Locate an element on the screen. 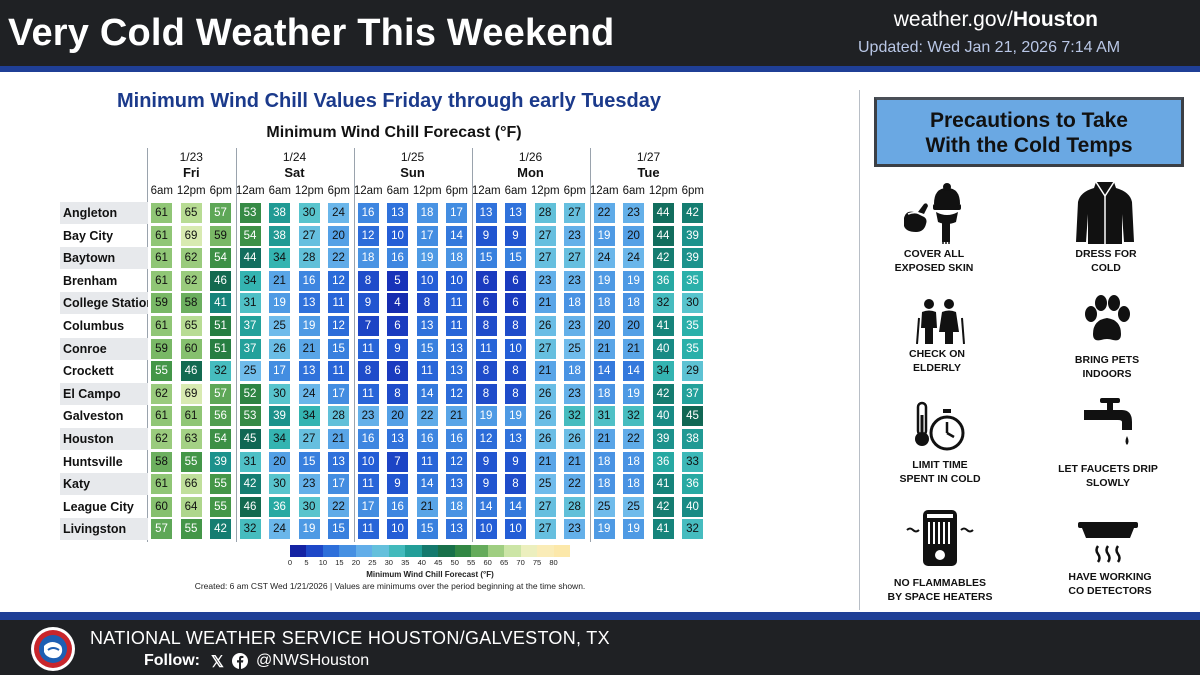  wind-chill-cell: 29 is located at coordinates (692, 371).